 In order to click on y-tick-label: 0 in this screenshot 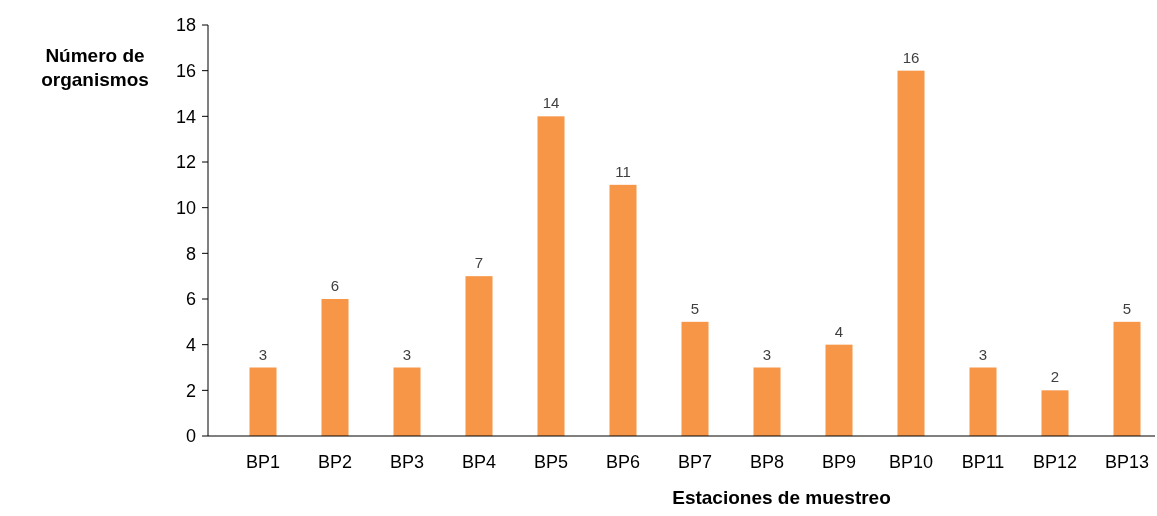, I will do `click(190, 436)`.